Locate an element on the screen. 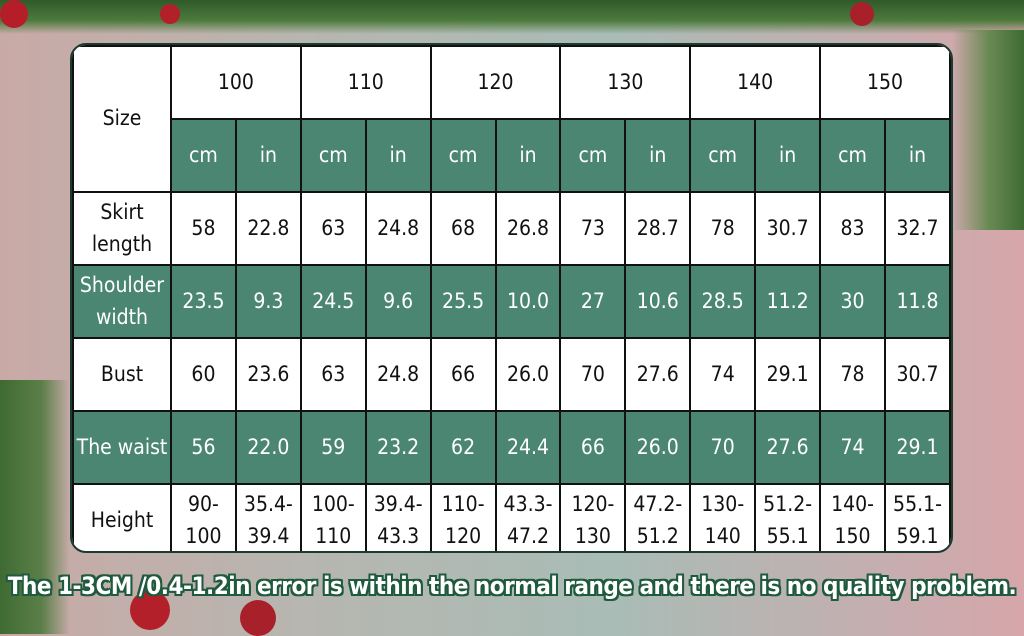 Image resolution: width=1024 pixels, height=636 pixels. table-cell: 26.8 is located at coordinates (528, 228).